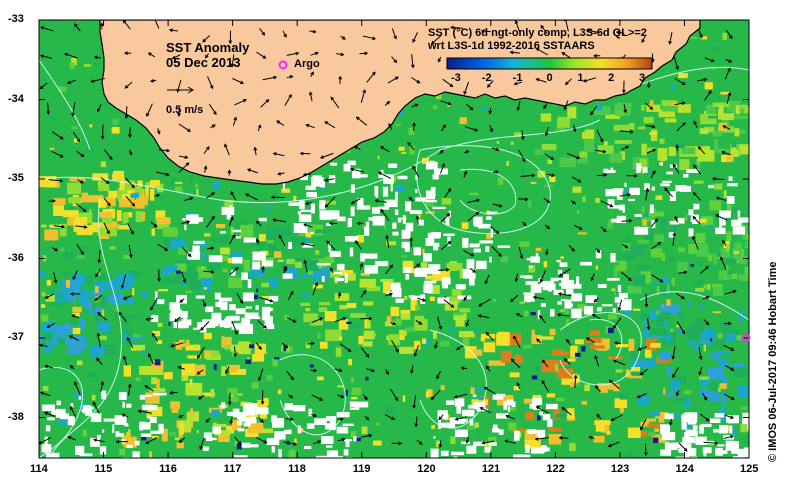 The height and width of the screenshot is (492, 790). I want to click on colorbar-tick-label: 2, so click(611, 78).